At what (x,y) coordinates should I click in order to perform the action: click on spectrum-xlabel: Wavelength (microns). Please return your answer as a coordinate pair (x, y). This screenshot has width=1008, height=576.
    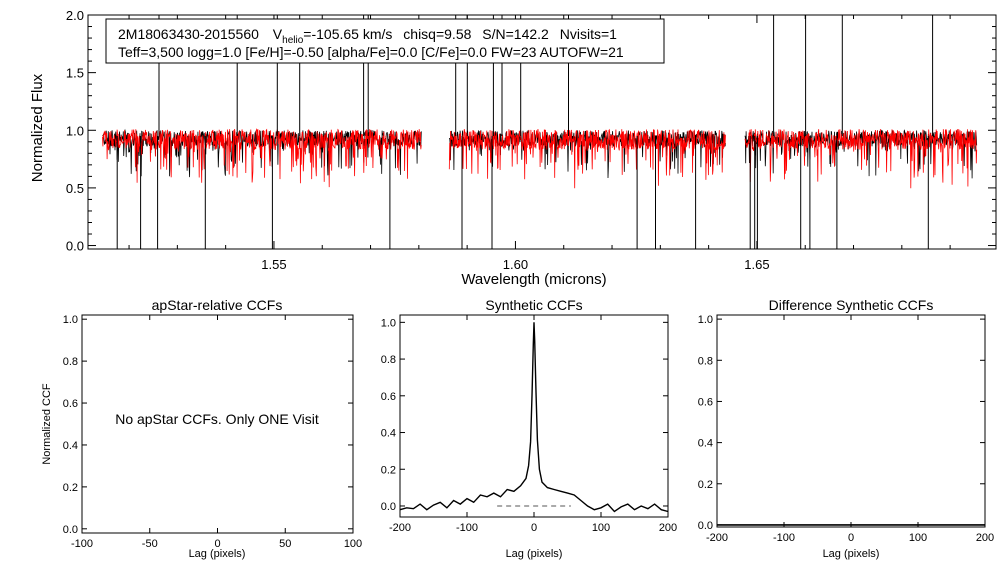
    Looking at the image, I should click on (533, 279).